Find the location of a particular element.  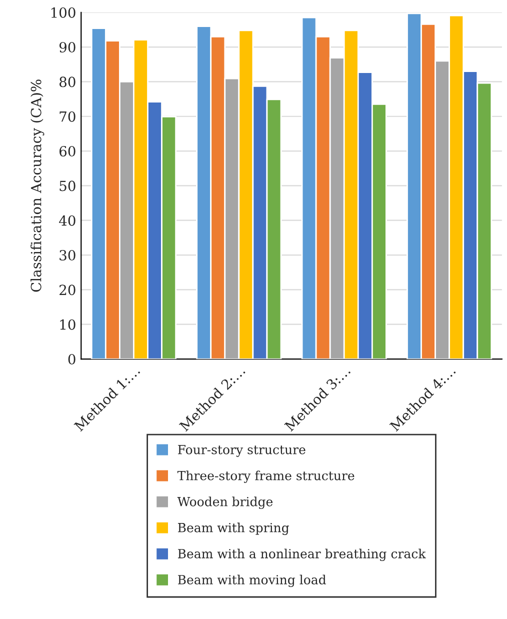

legend-label: Beam with a nonlinear breathing crack is located at coordinates (302, 554).